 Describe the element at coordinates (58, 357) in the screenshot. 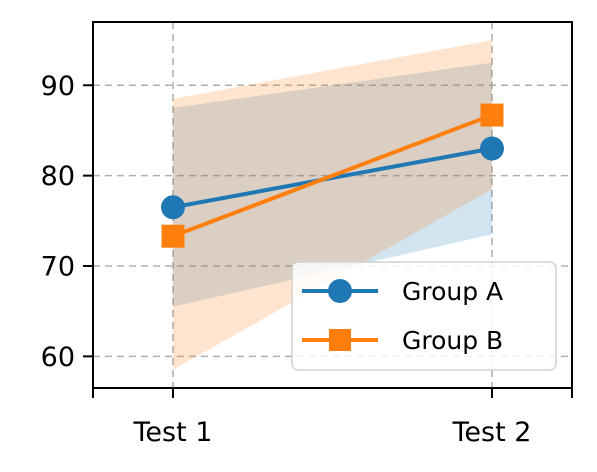

I see `y-tick-label-60: 60` at that location.